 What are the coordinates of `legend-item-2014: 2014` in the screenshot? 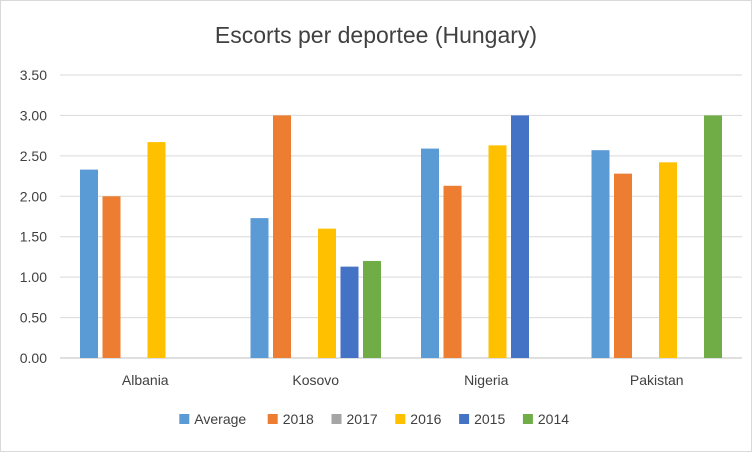 It's located at (545, 419).